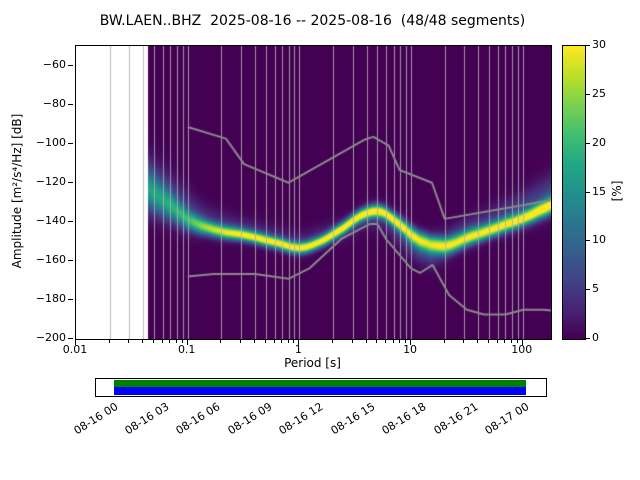  Describe the element at coordinates (595, 337) in the screenshot. I see `colorbar-tick-label: 0` at that location.